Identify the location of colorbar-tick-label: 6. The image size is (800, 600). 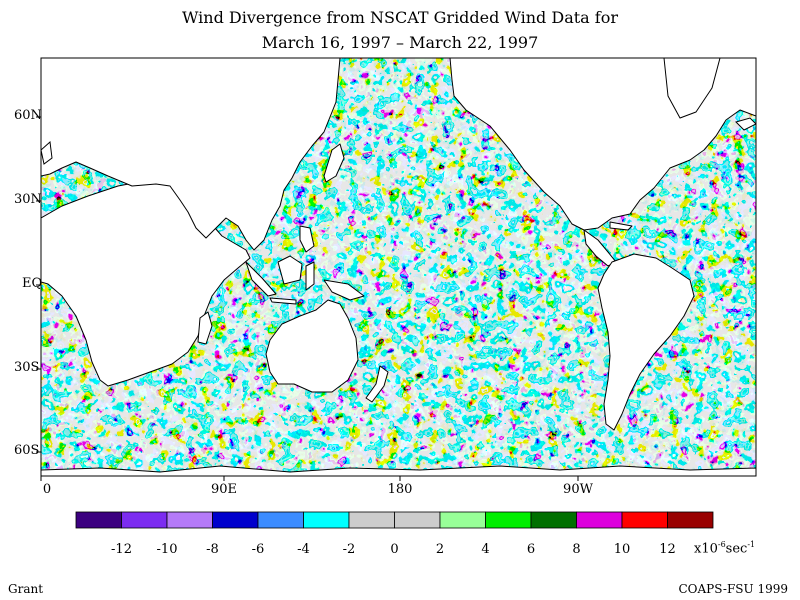
(531, 549).